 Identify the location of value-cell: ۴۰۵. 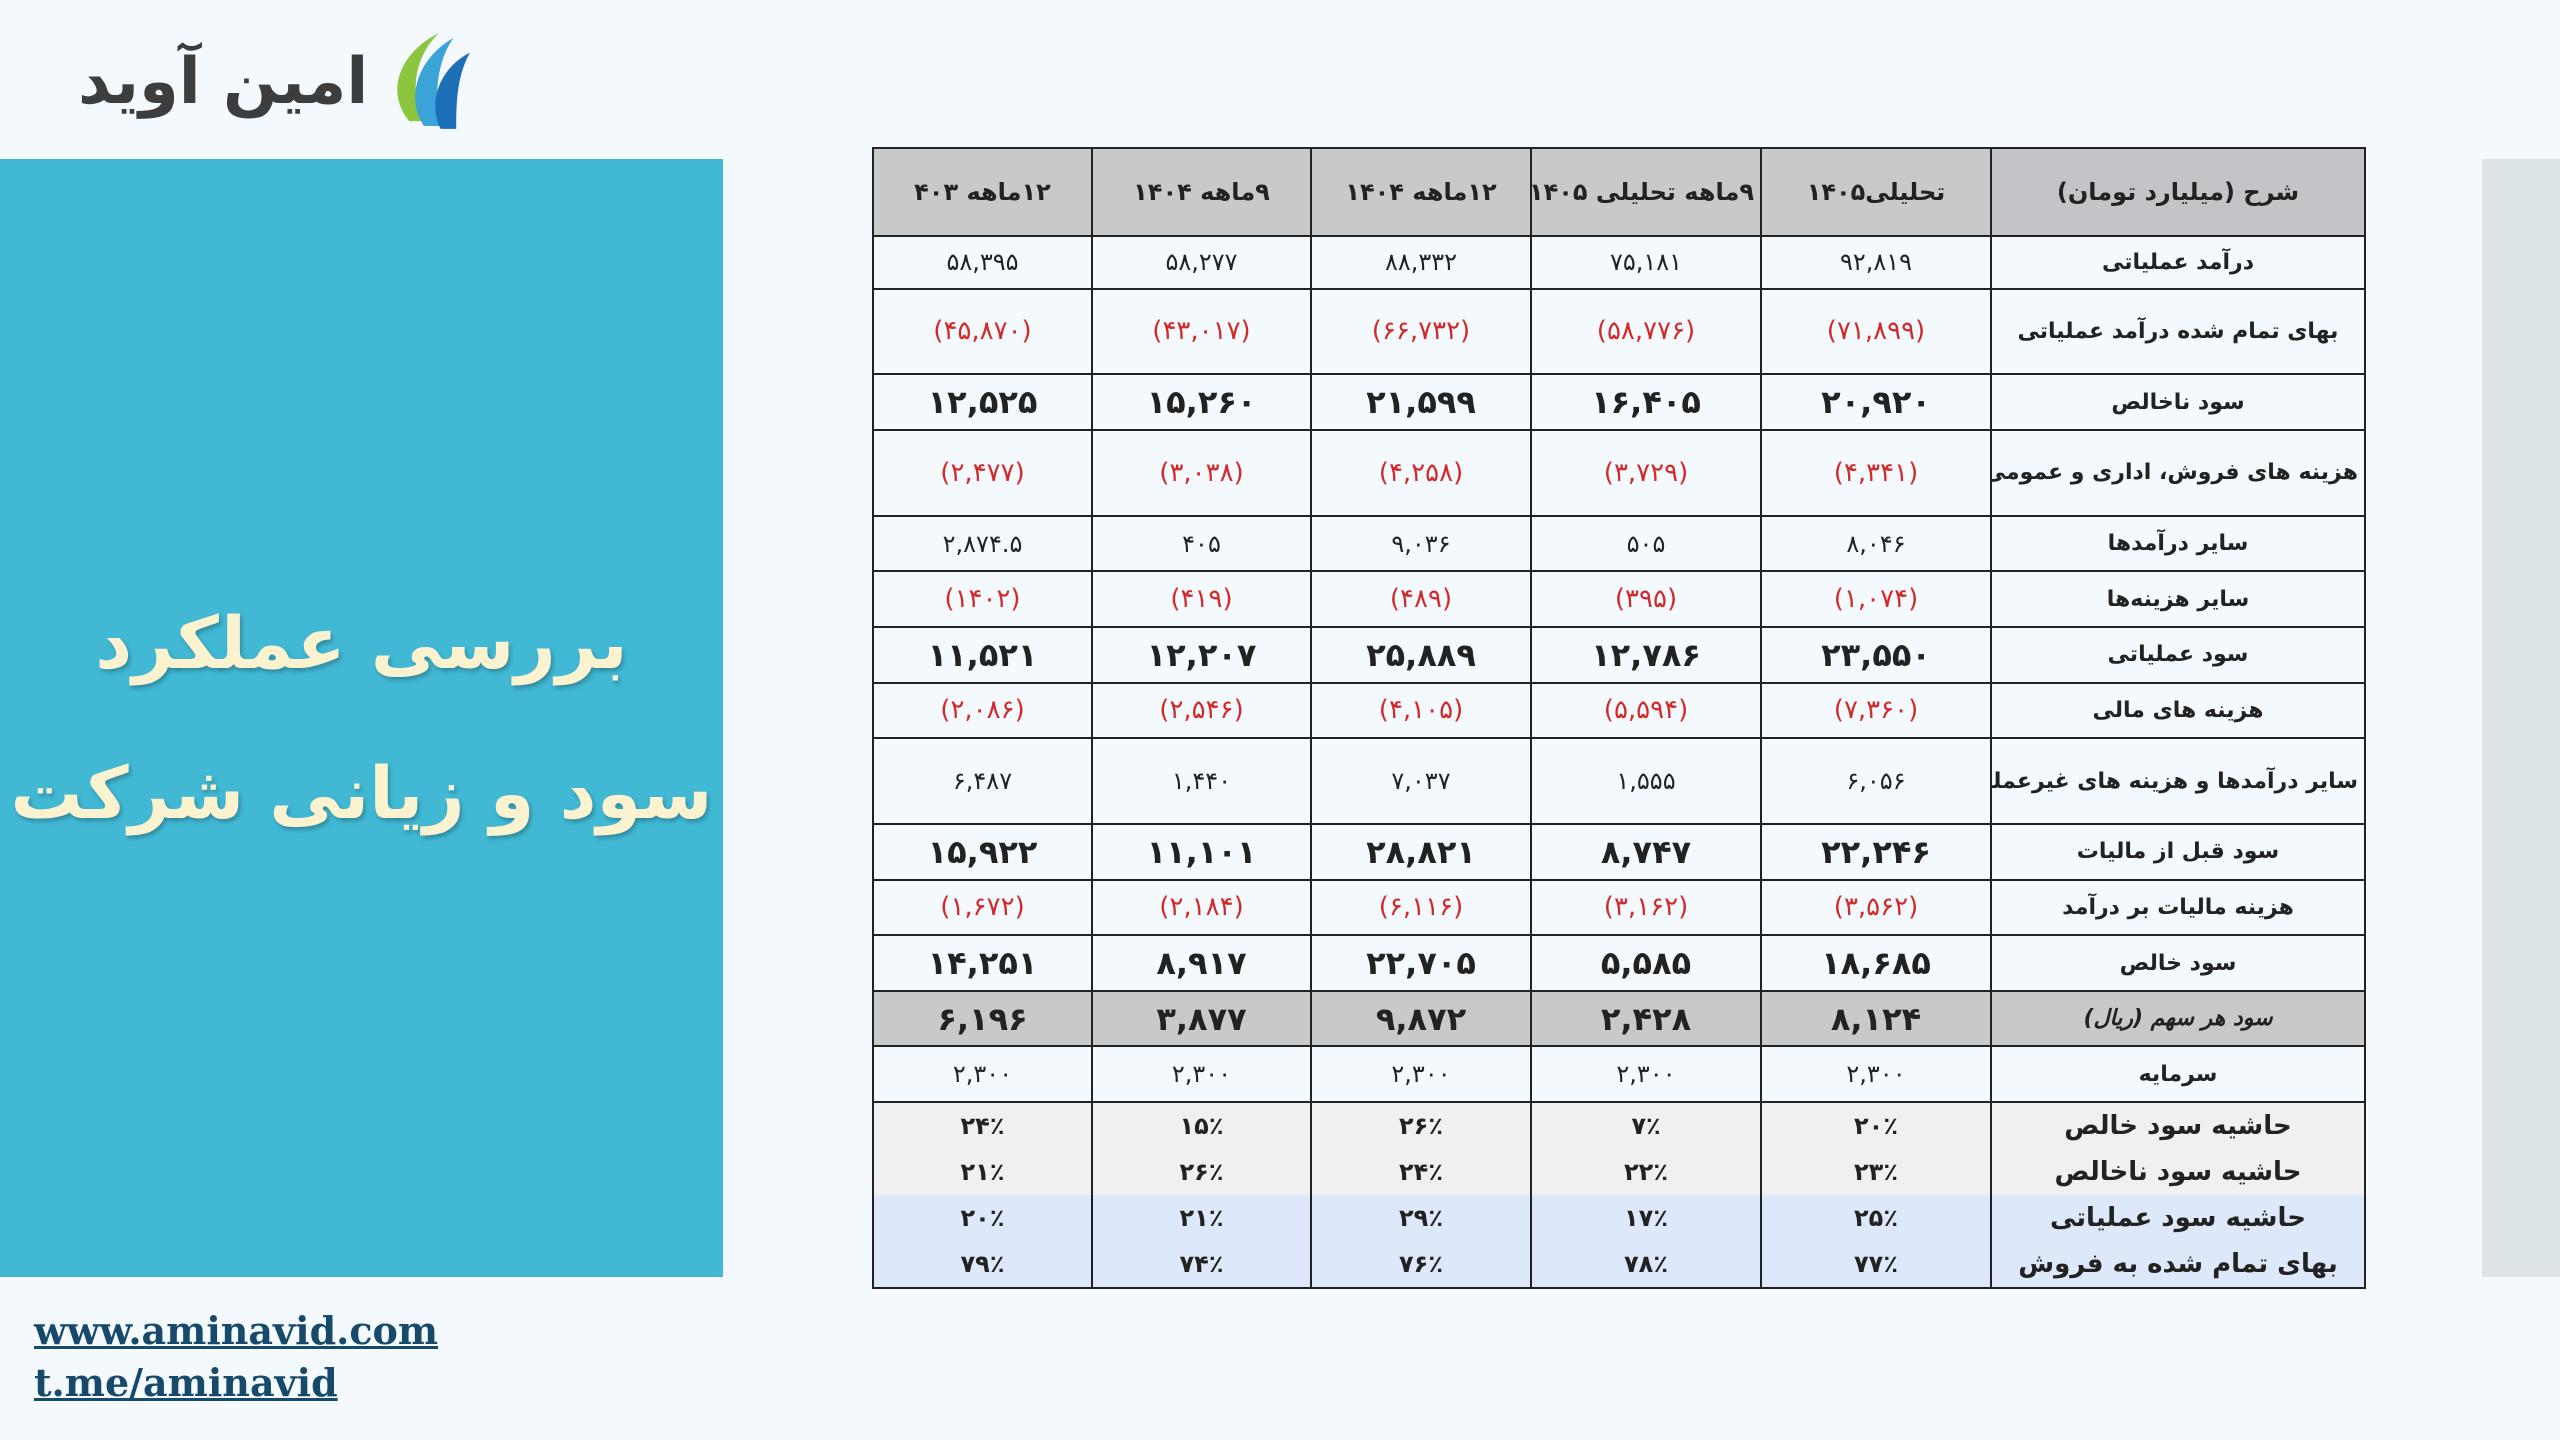
(1201, 543).